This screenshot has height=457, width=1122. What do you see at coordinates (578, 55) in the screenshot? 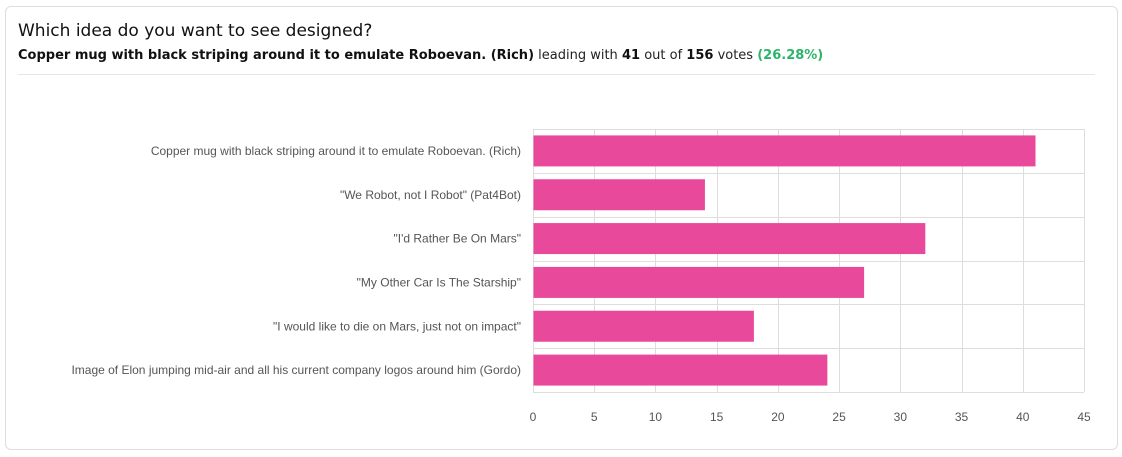
I see `leading-with-text: leading with` at bounding box center [578, 55].